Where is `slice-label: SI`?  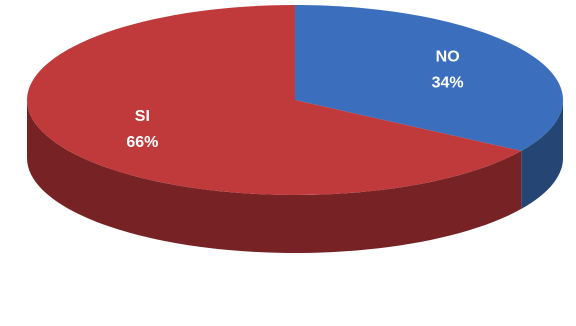 slice-label: SI is located at coordinates (142, 116).